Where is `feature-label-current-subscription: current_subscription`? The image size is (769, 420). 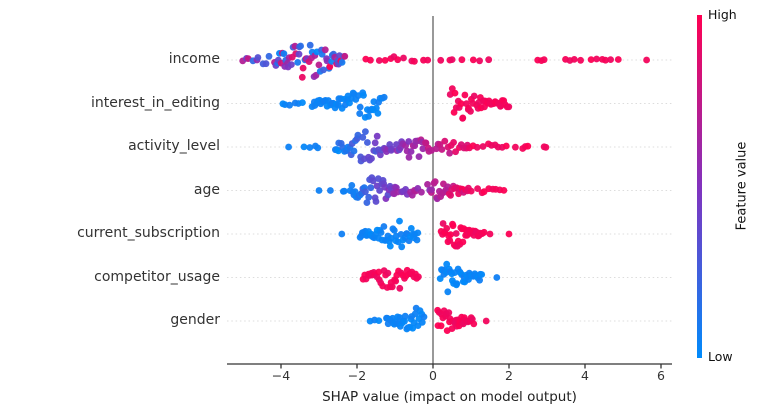
feature-label-current-subscription: current_subscription is located at coordinates (148, 233).